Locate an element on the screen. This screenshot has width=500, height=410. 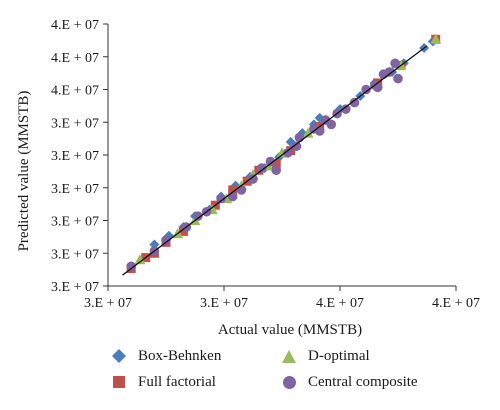
legend-item-d-optimal: D-optimal is located at coordinates (373, 356).